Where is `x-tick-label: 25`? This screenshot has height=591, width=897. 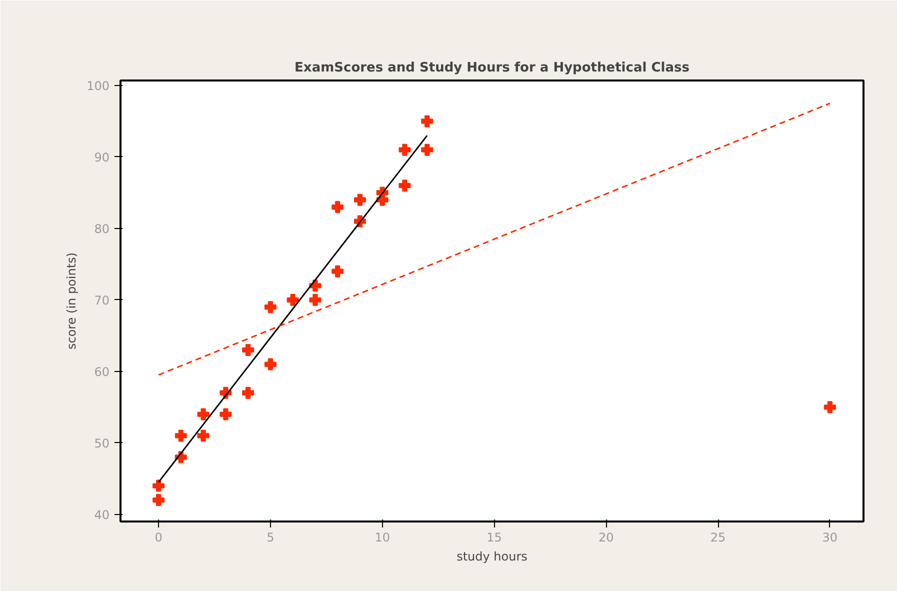
x-tick-label: 25 is located at coordinates (718, 537).